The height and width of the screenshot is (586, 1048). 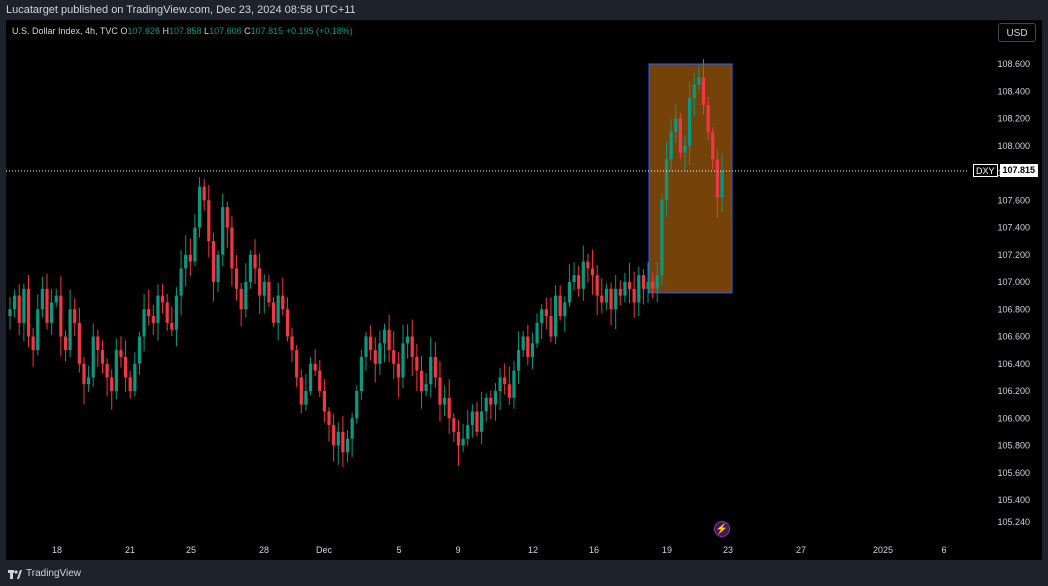 What do you see at coordinates (207, 31) in the screenshot?
I see `legend-low-label: L` at bounding box center [207, 31].